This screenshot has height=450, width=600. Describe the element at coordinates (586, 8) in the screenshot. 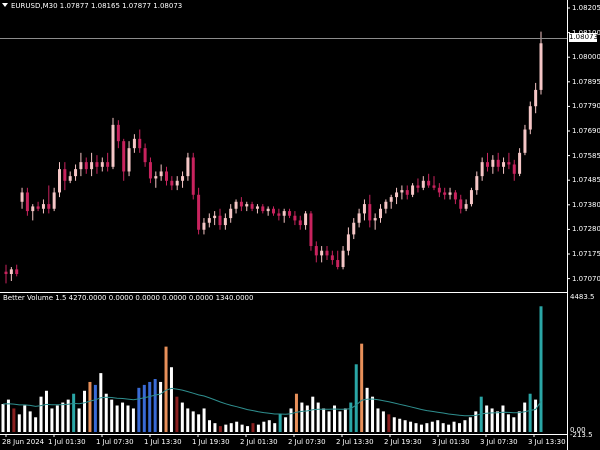

I see `price-axis-label: 1.08205` at that location.